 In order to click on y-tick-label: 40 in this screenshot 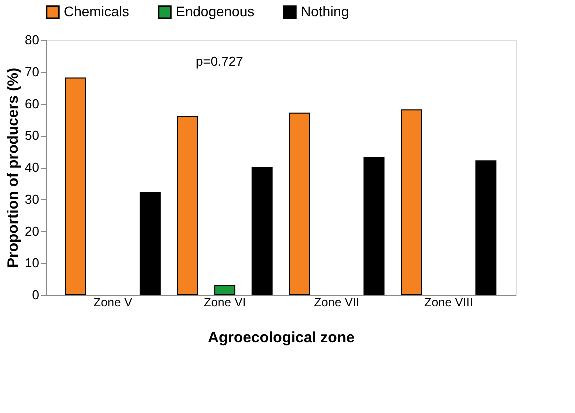, I will do `click(32, 167)`.